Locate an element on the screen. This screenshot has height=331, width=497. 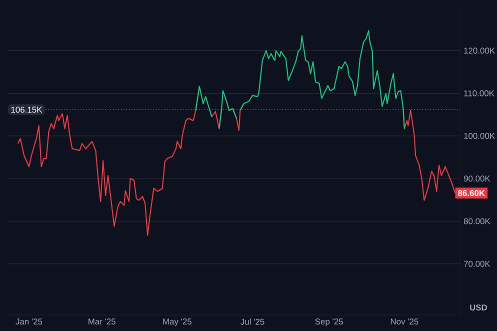
x-tick-label: Sep '25 is located at coordinates (329, 322).